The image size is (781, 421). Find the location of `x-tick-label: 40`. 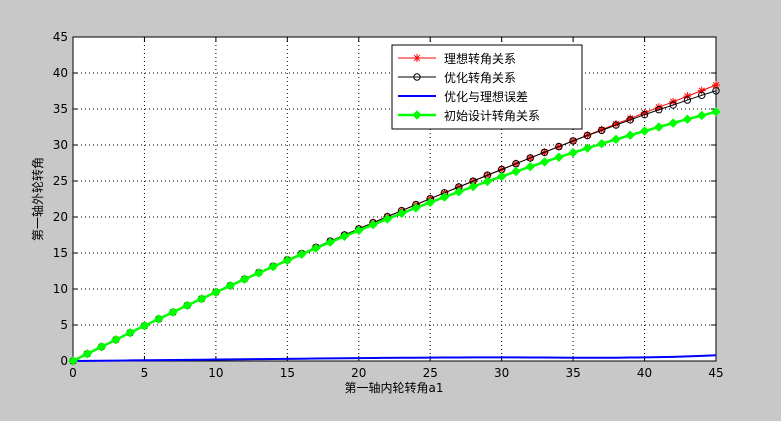

x-tick-label: 40 is located at coordinates (644, 373).